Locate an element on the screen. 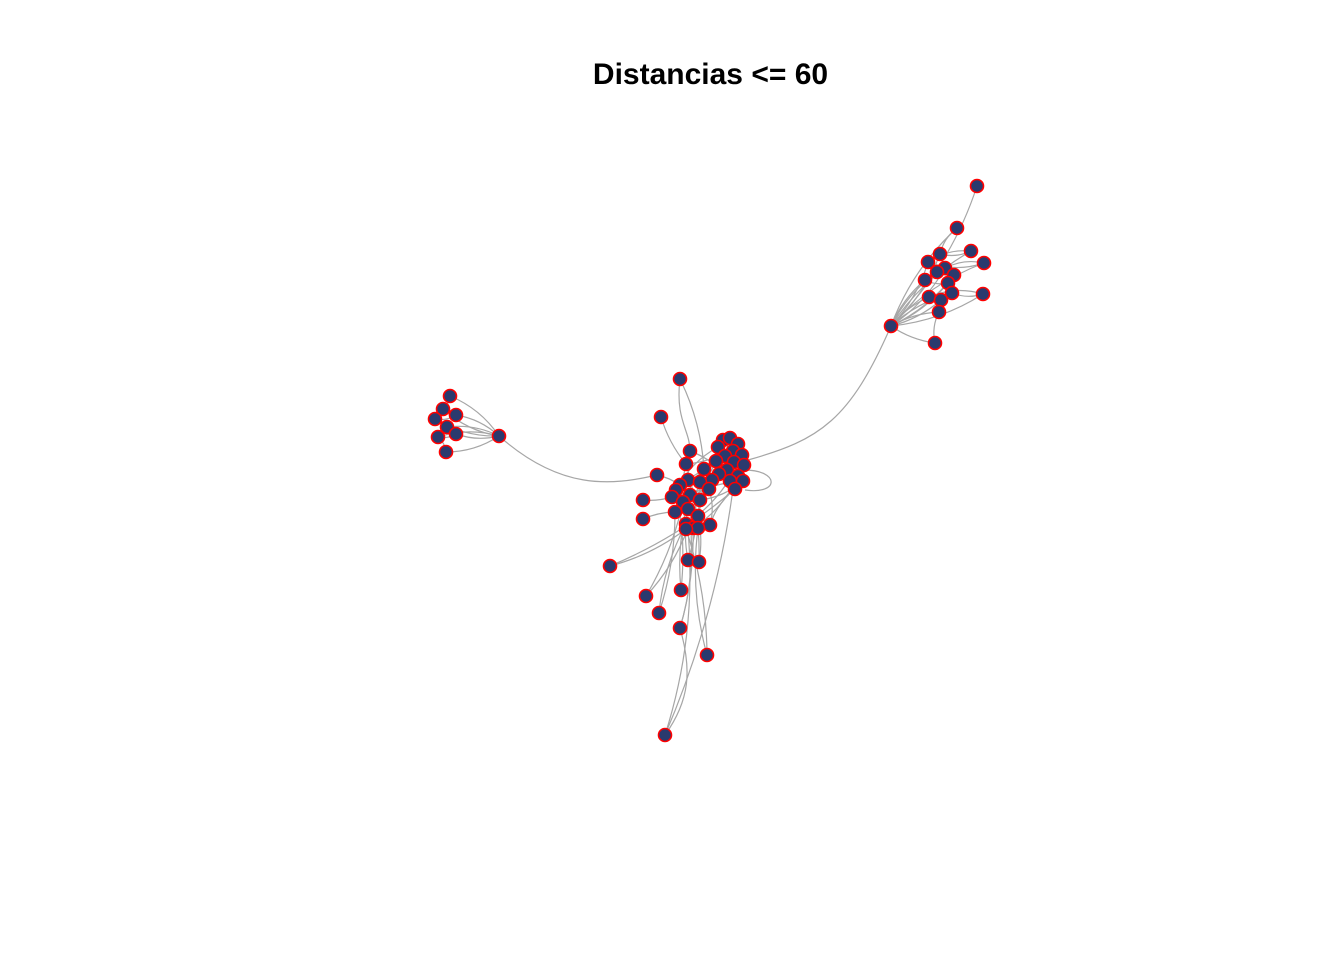 The width and height of the screenshot is (1344, 960). edge-center-loop is located at coordinates (757, 480).